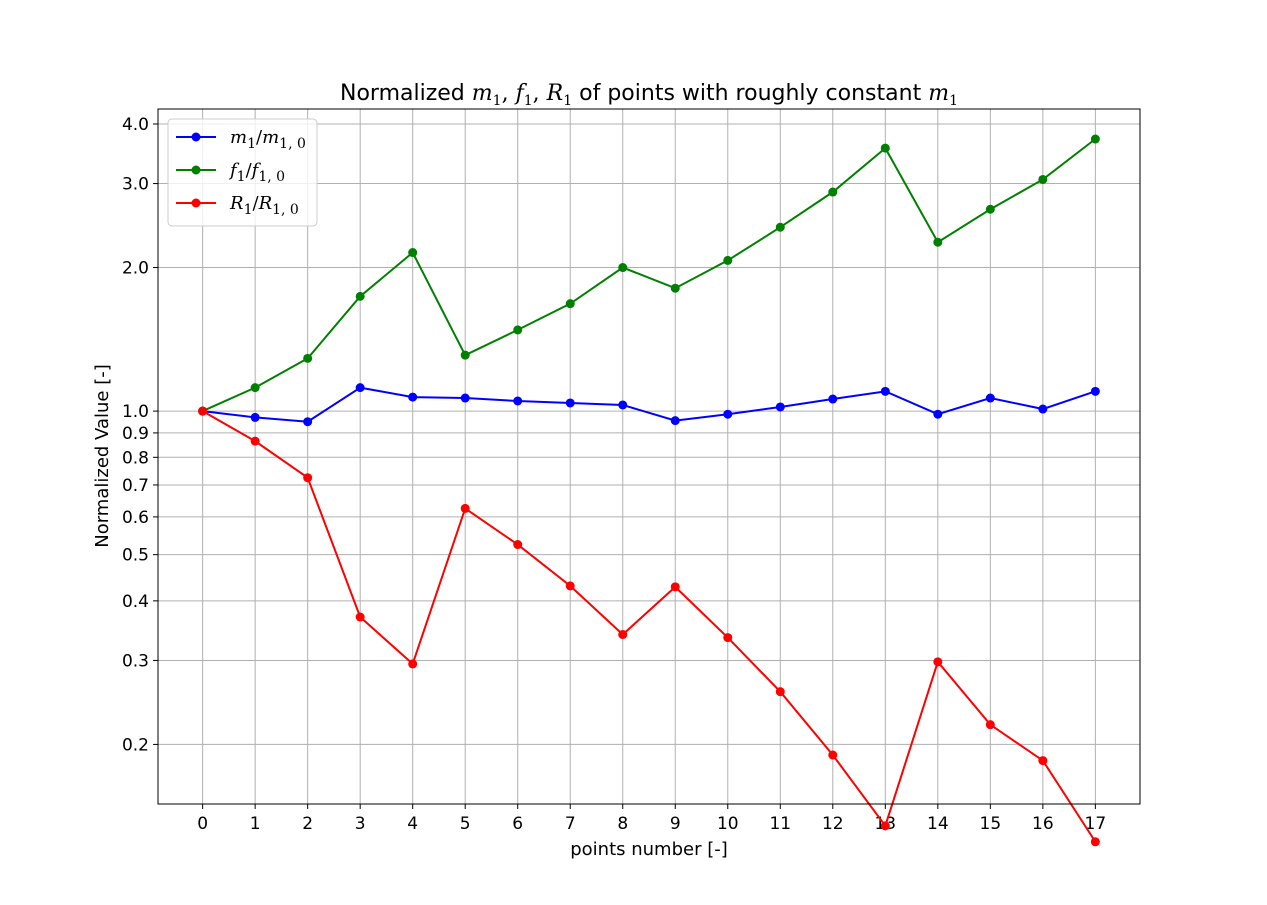  What do you see at coordinates (202, 824) in the screenshot?
I see `x-tick-label: 0` at bounding box center [202, 824].